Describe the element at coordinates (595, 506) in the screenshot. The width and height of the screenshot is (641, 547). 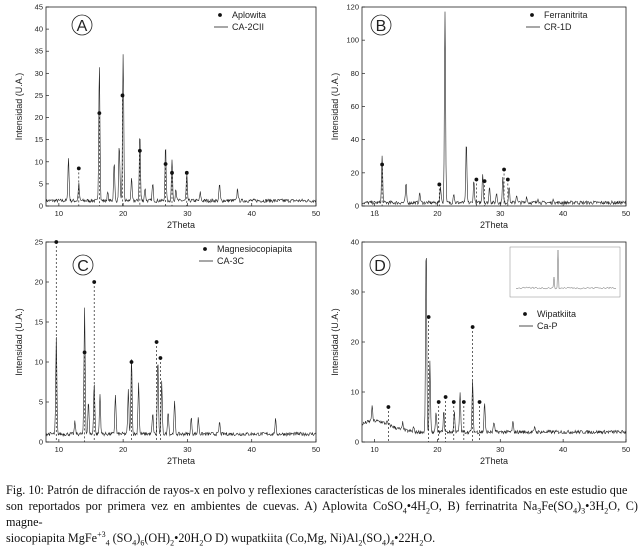
I see `caption-text: •3H` at that location.